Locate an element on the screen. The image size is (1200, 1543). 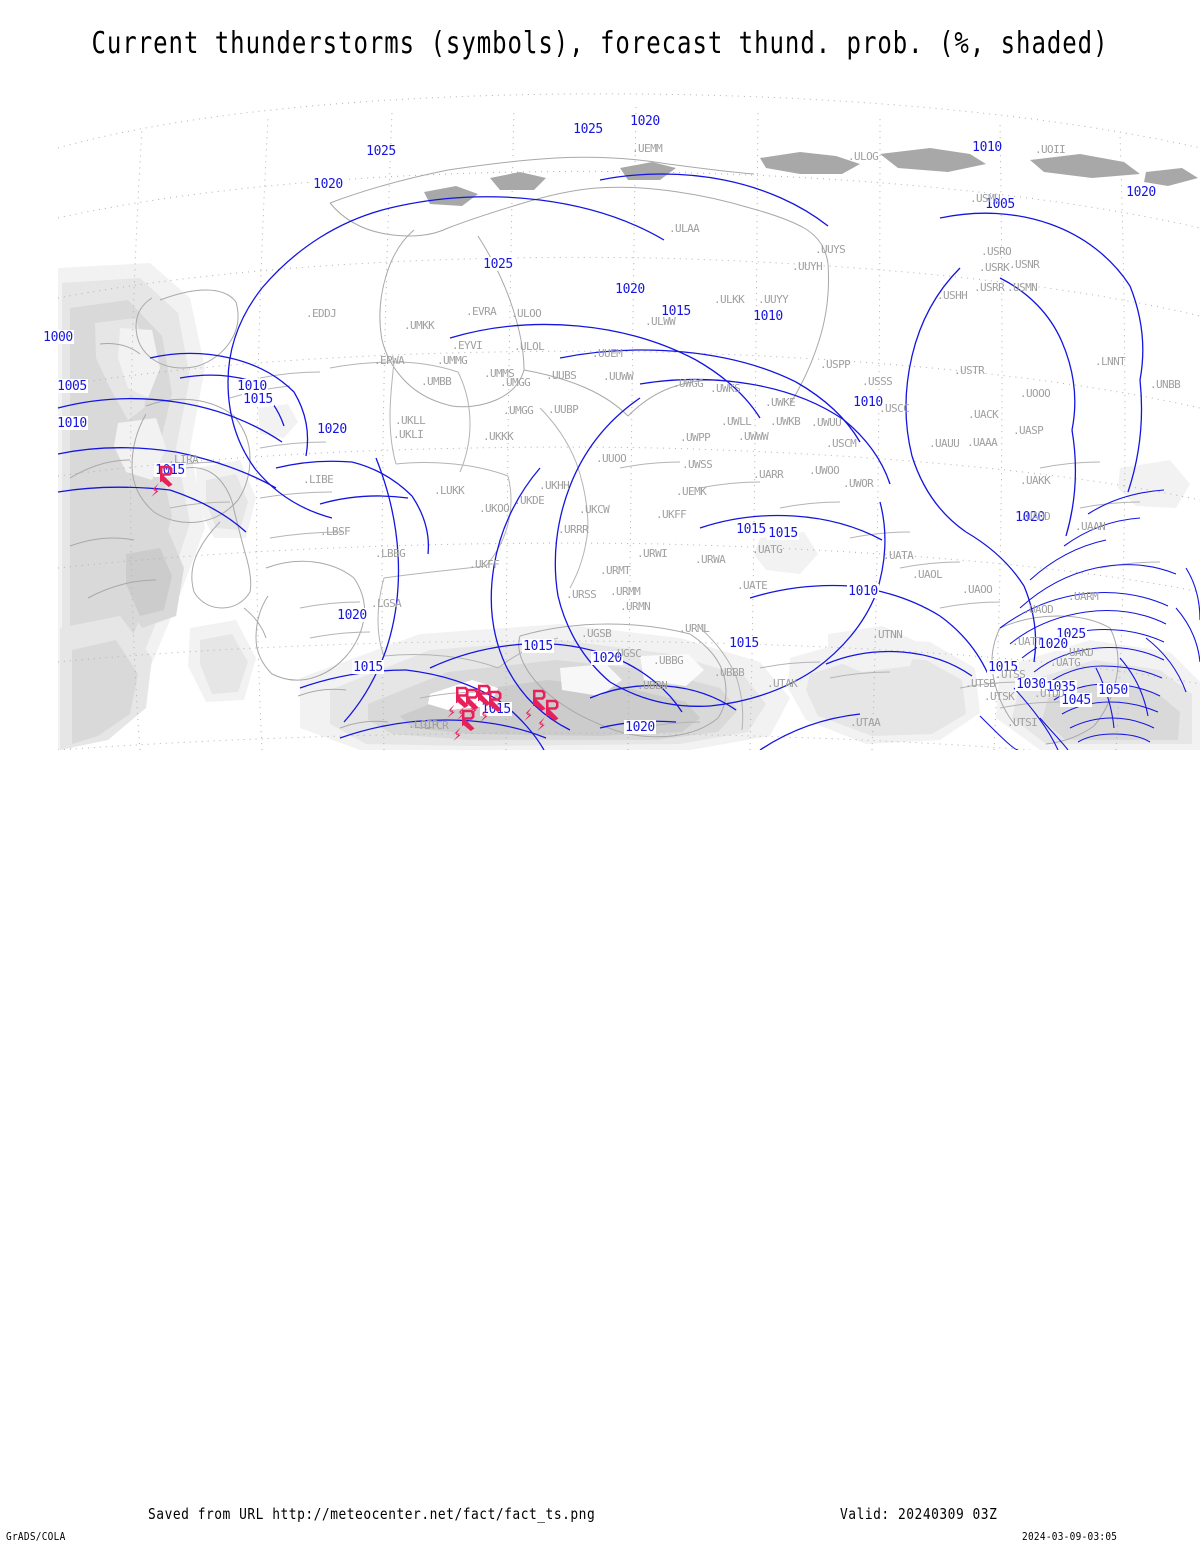
station-label: .LGIR is located at coordinates (423, 724).